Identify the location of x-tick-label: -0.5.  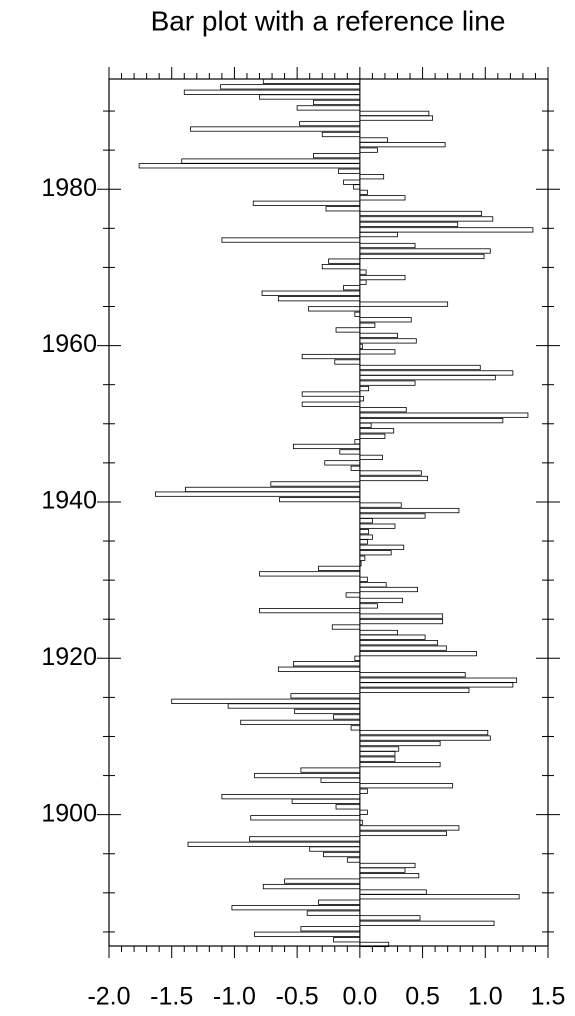
(297, 997).